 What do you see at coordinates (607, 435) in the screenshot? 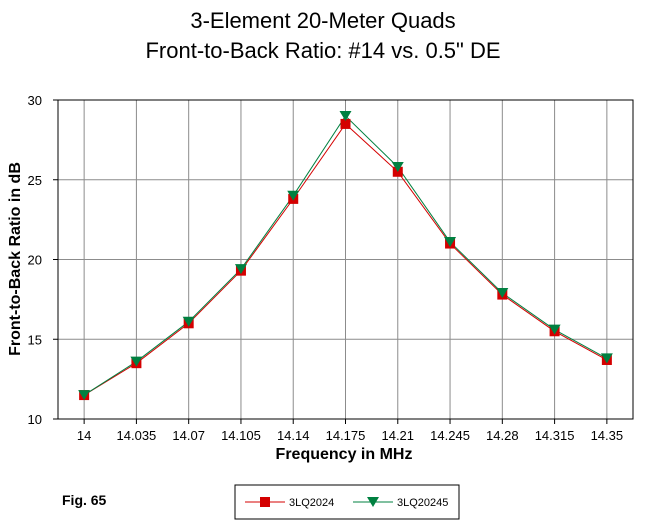
I see `x-tick-label: 14.35` at bounding box center [607, 435].